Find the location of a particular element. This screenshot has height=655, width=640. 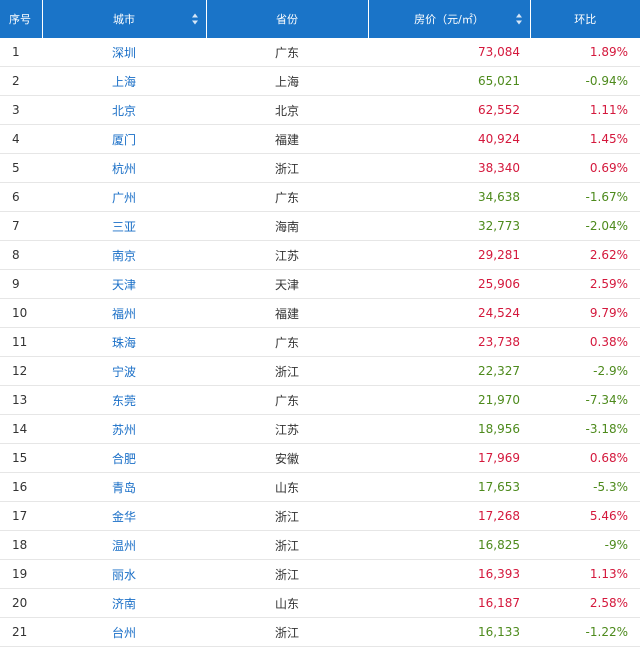

price-cell-text: 73,084 is located at coordinates (499, 52).